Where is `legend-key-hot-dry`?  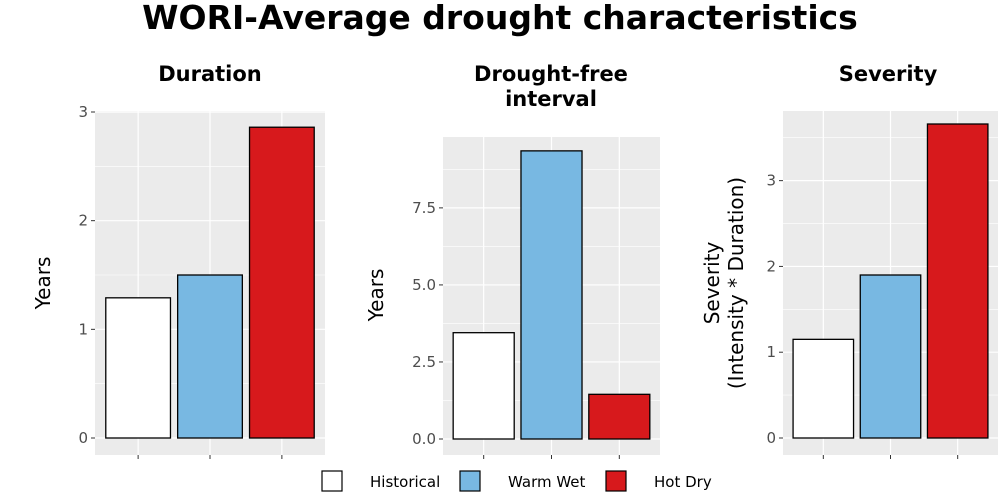
legend-key-hot-dry is located at coordinates (616, 481).